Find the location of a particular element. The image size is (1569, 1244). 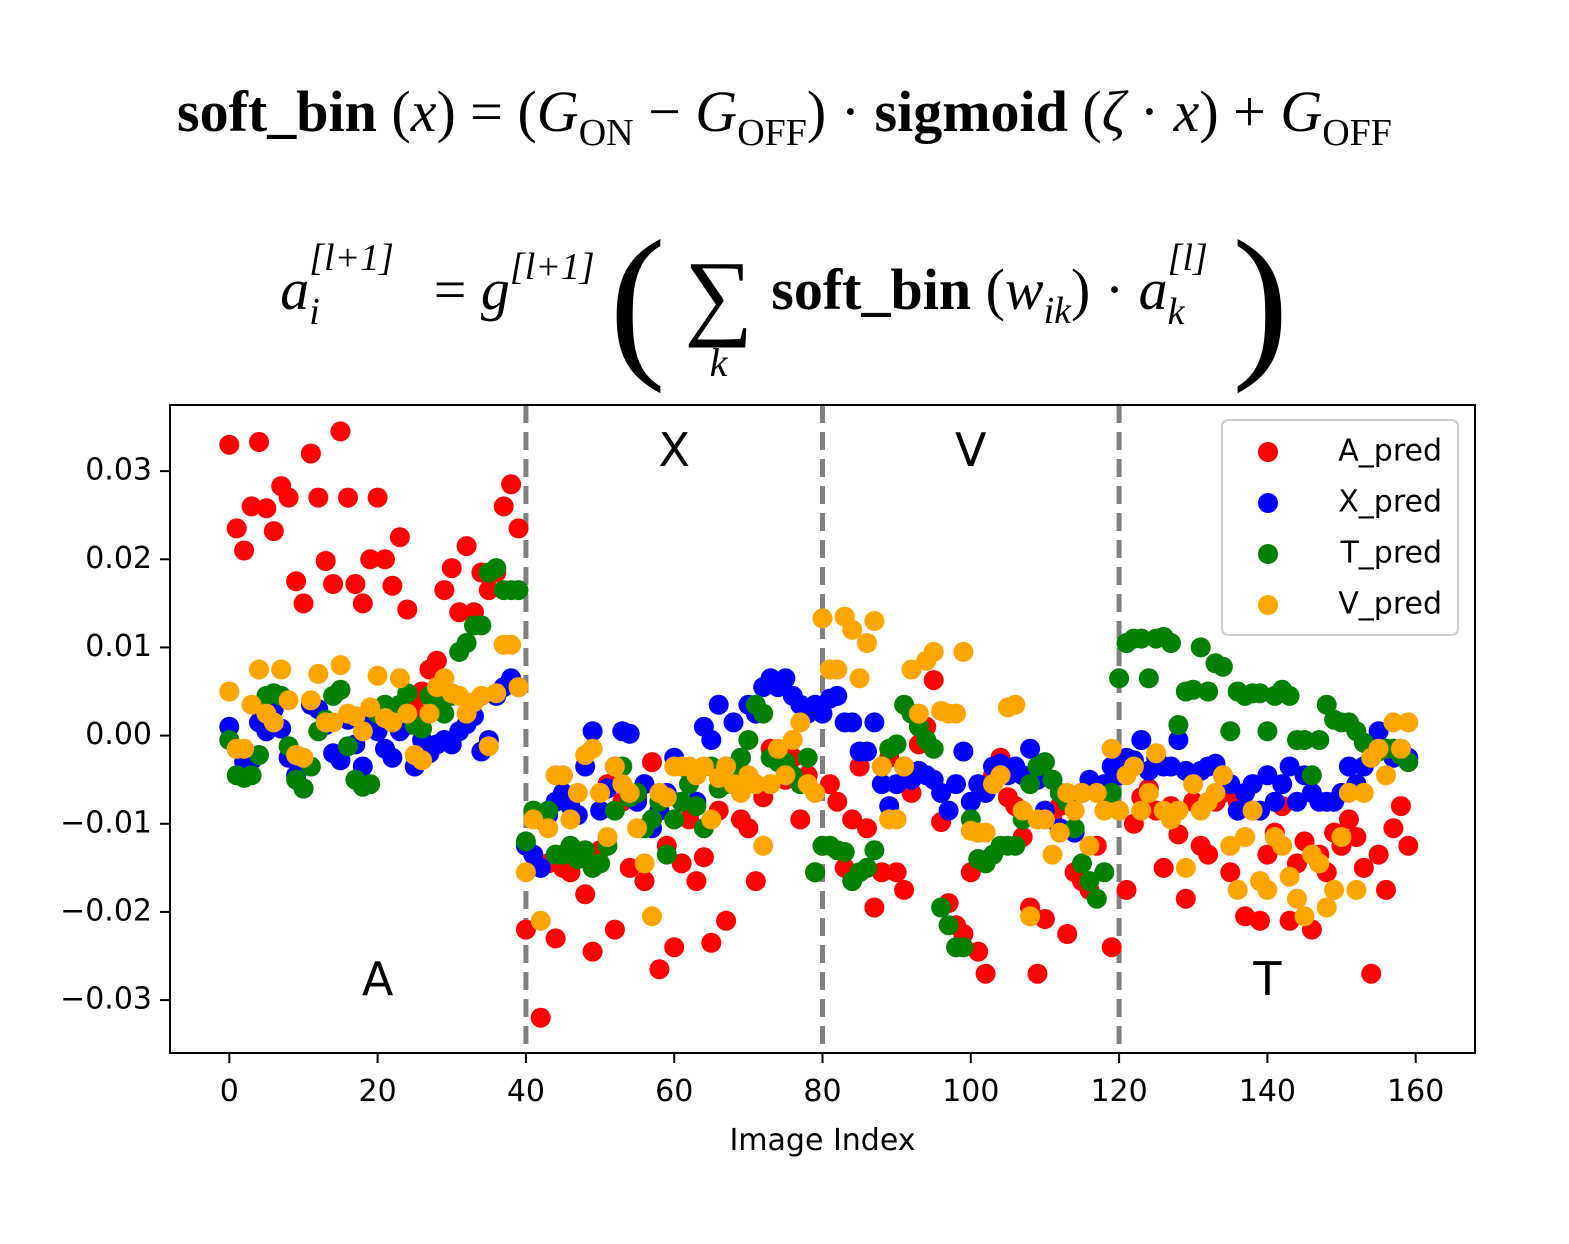

eq1-sigmoid: sigmoid is located at coordinates (971, 111).